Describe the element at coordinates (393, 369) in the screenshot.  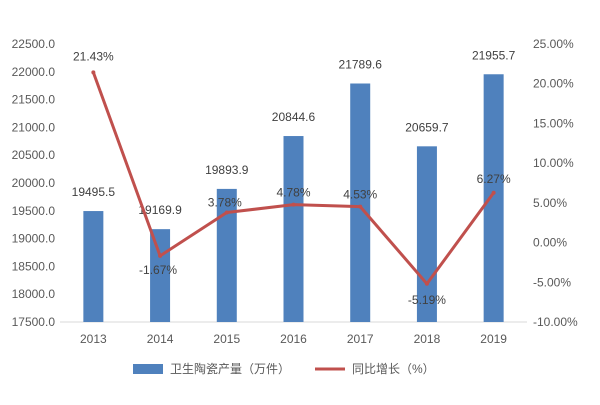
I see `legend-line-label: 同比增长（%）` at that location.